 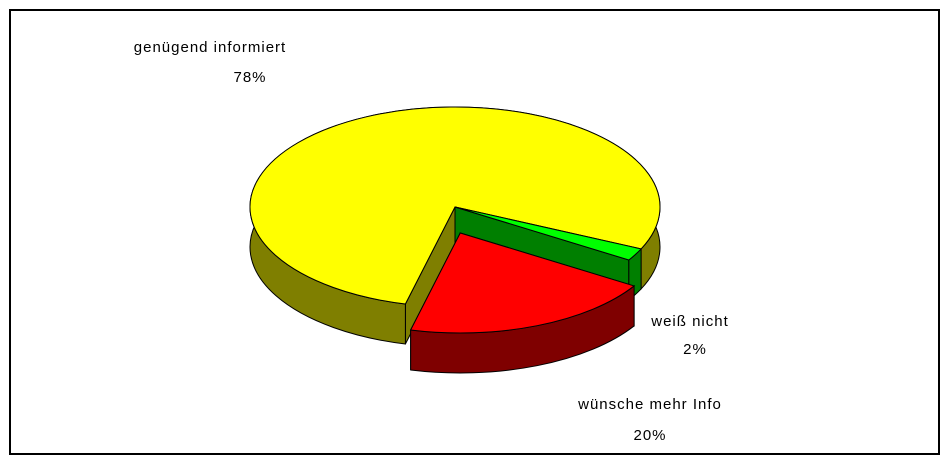 I want to click on slice-value-label: 2%, so click(x=695, y=349).